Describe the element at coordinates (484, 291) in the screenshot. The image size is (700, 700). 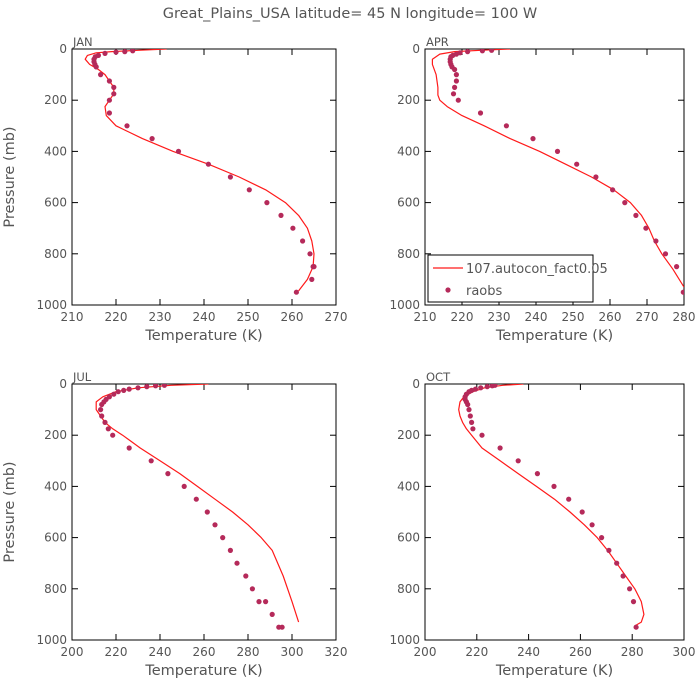
I see `legend-obs-label: raobs` at that location.